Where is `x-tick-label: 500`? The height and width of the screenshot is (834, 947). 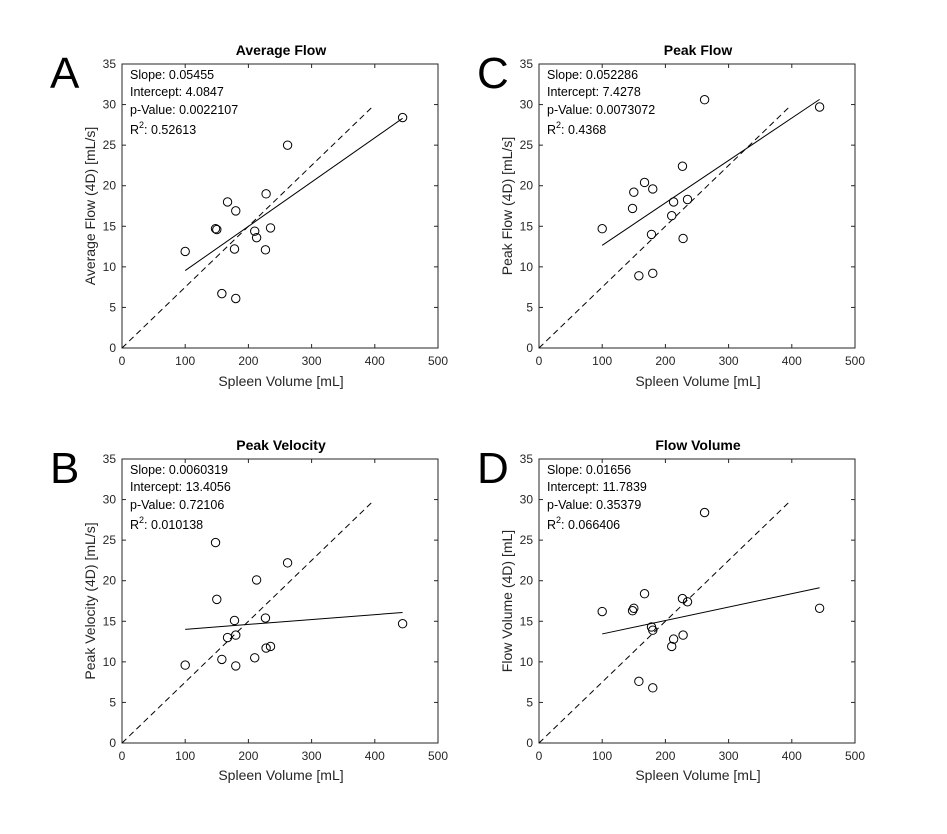 x-tick-label: 500 is located at coordinates (438, 361).